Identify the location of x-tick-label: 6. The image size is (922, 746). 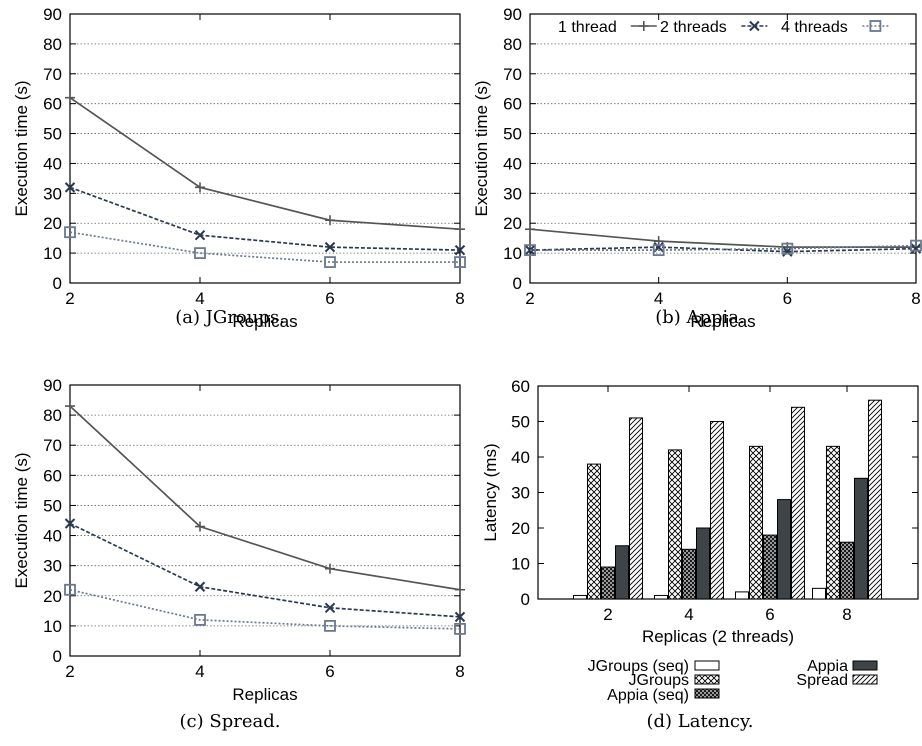
(329, 298).